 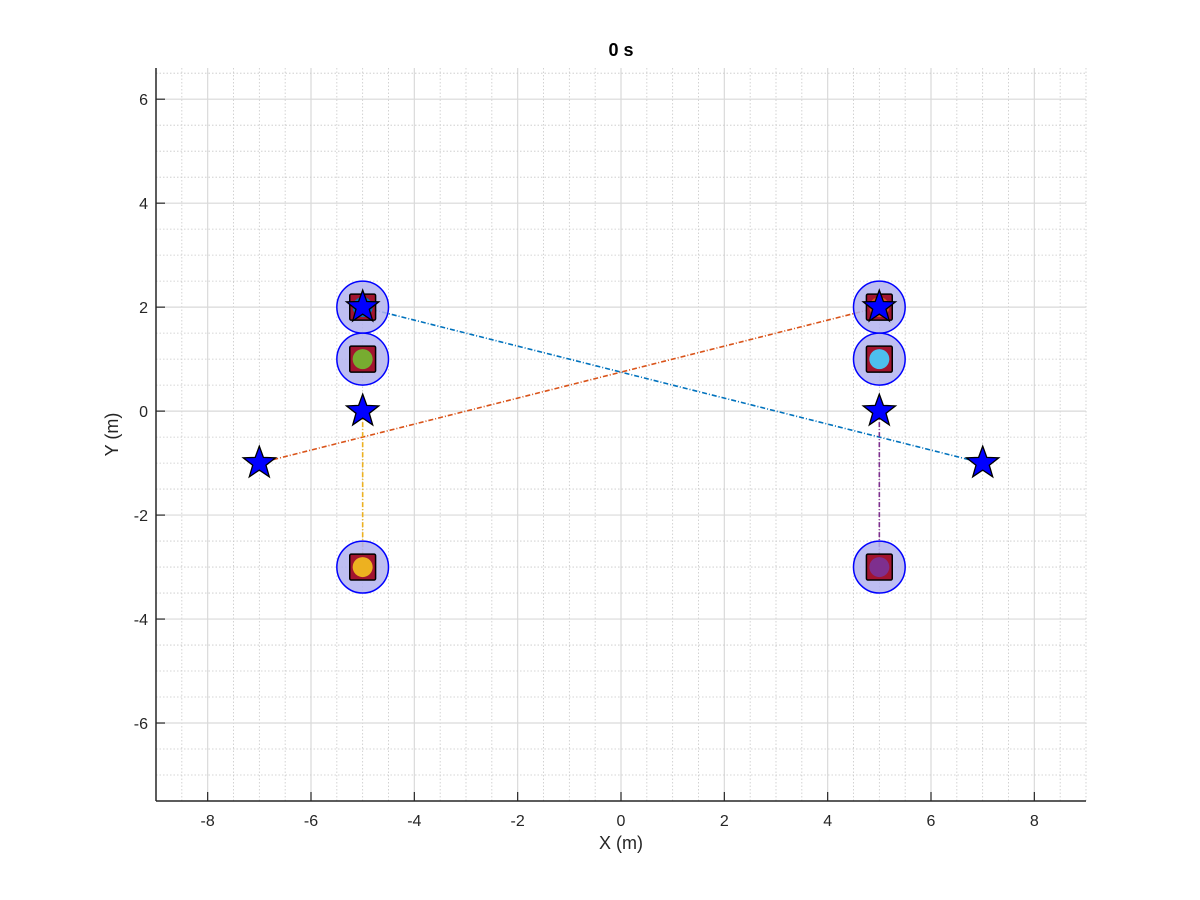 What do you see at coordinates (143, 204) in the screenshot?
I see `y-tick-label: 4` at bounding box center [143, 204].